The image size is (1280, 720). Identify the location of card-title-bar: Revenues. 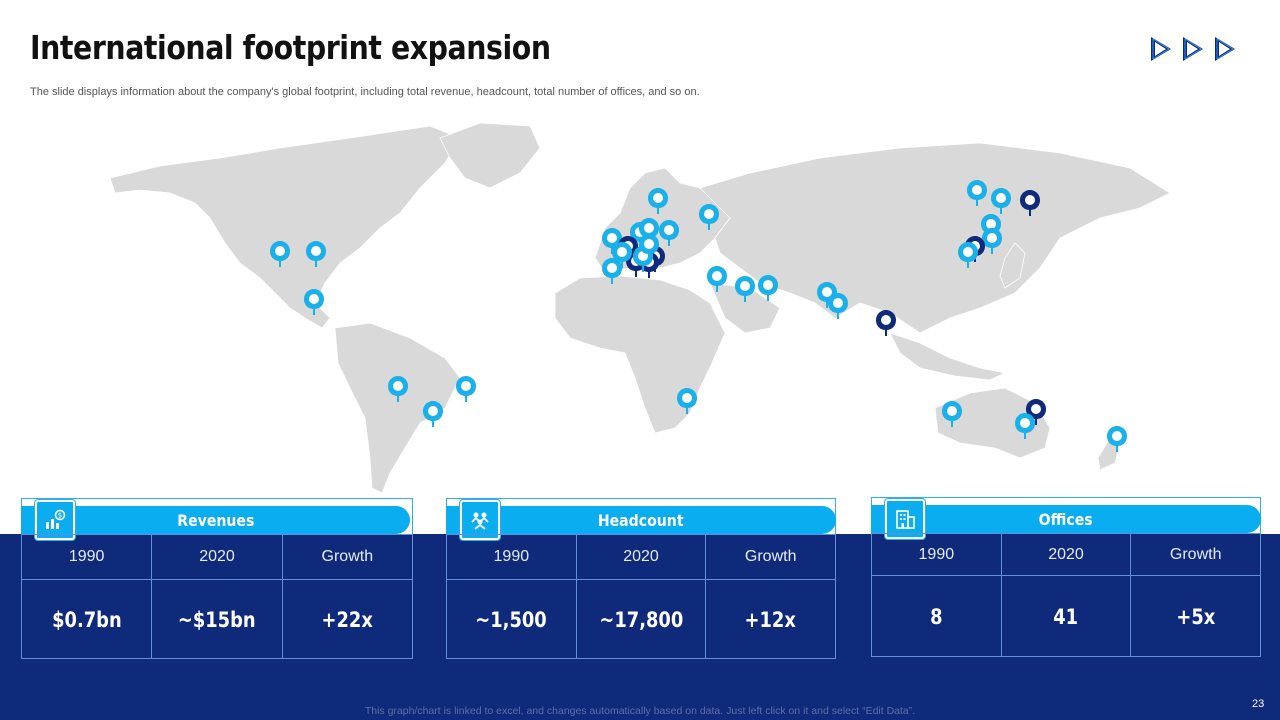
(215, 520).